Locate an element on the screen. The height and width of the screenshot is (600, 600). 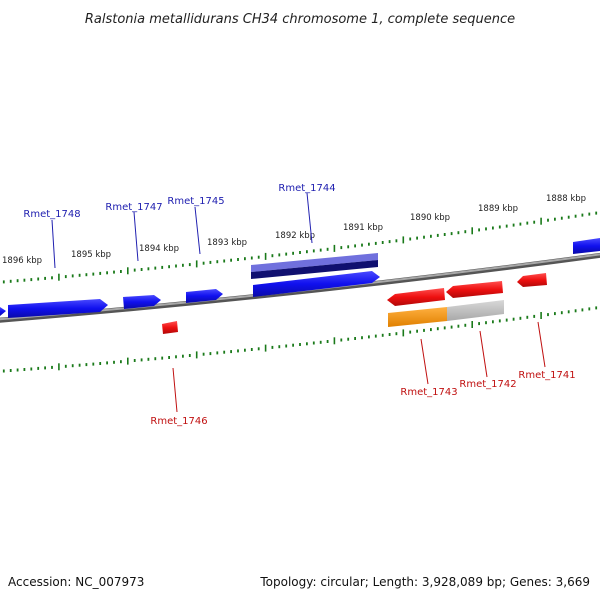
forward-gene-labels: Rmet_1748 Rmet_1747 Rmet_1745 Rmet_1744 is located at coordinates (179, 201).